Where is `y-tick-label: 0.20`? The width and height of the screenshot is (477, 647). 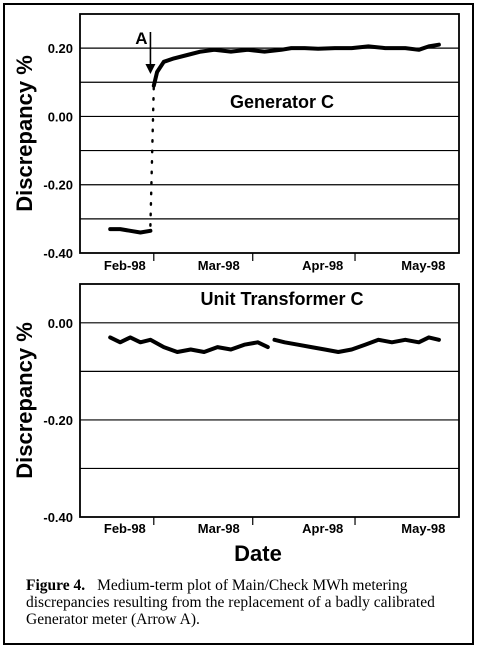 y-tick-label: 0.20 is located at coordinates (60, 48).